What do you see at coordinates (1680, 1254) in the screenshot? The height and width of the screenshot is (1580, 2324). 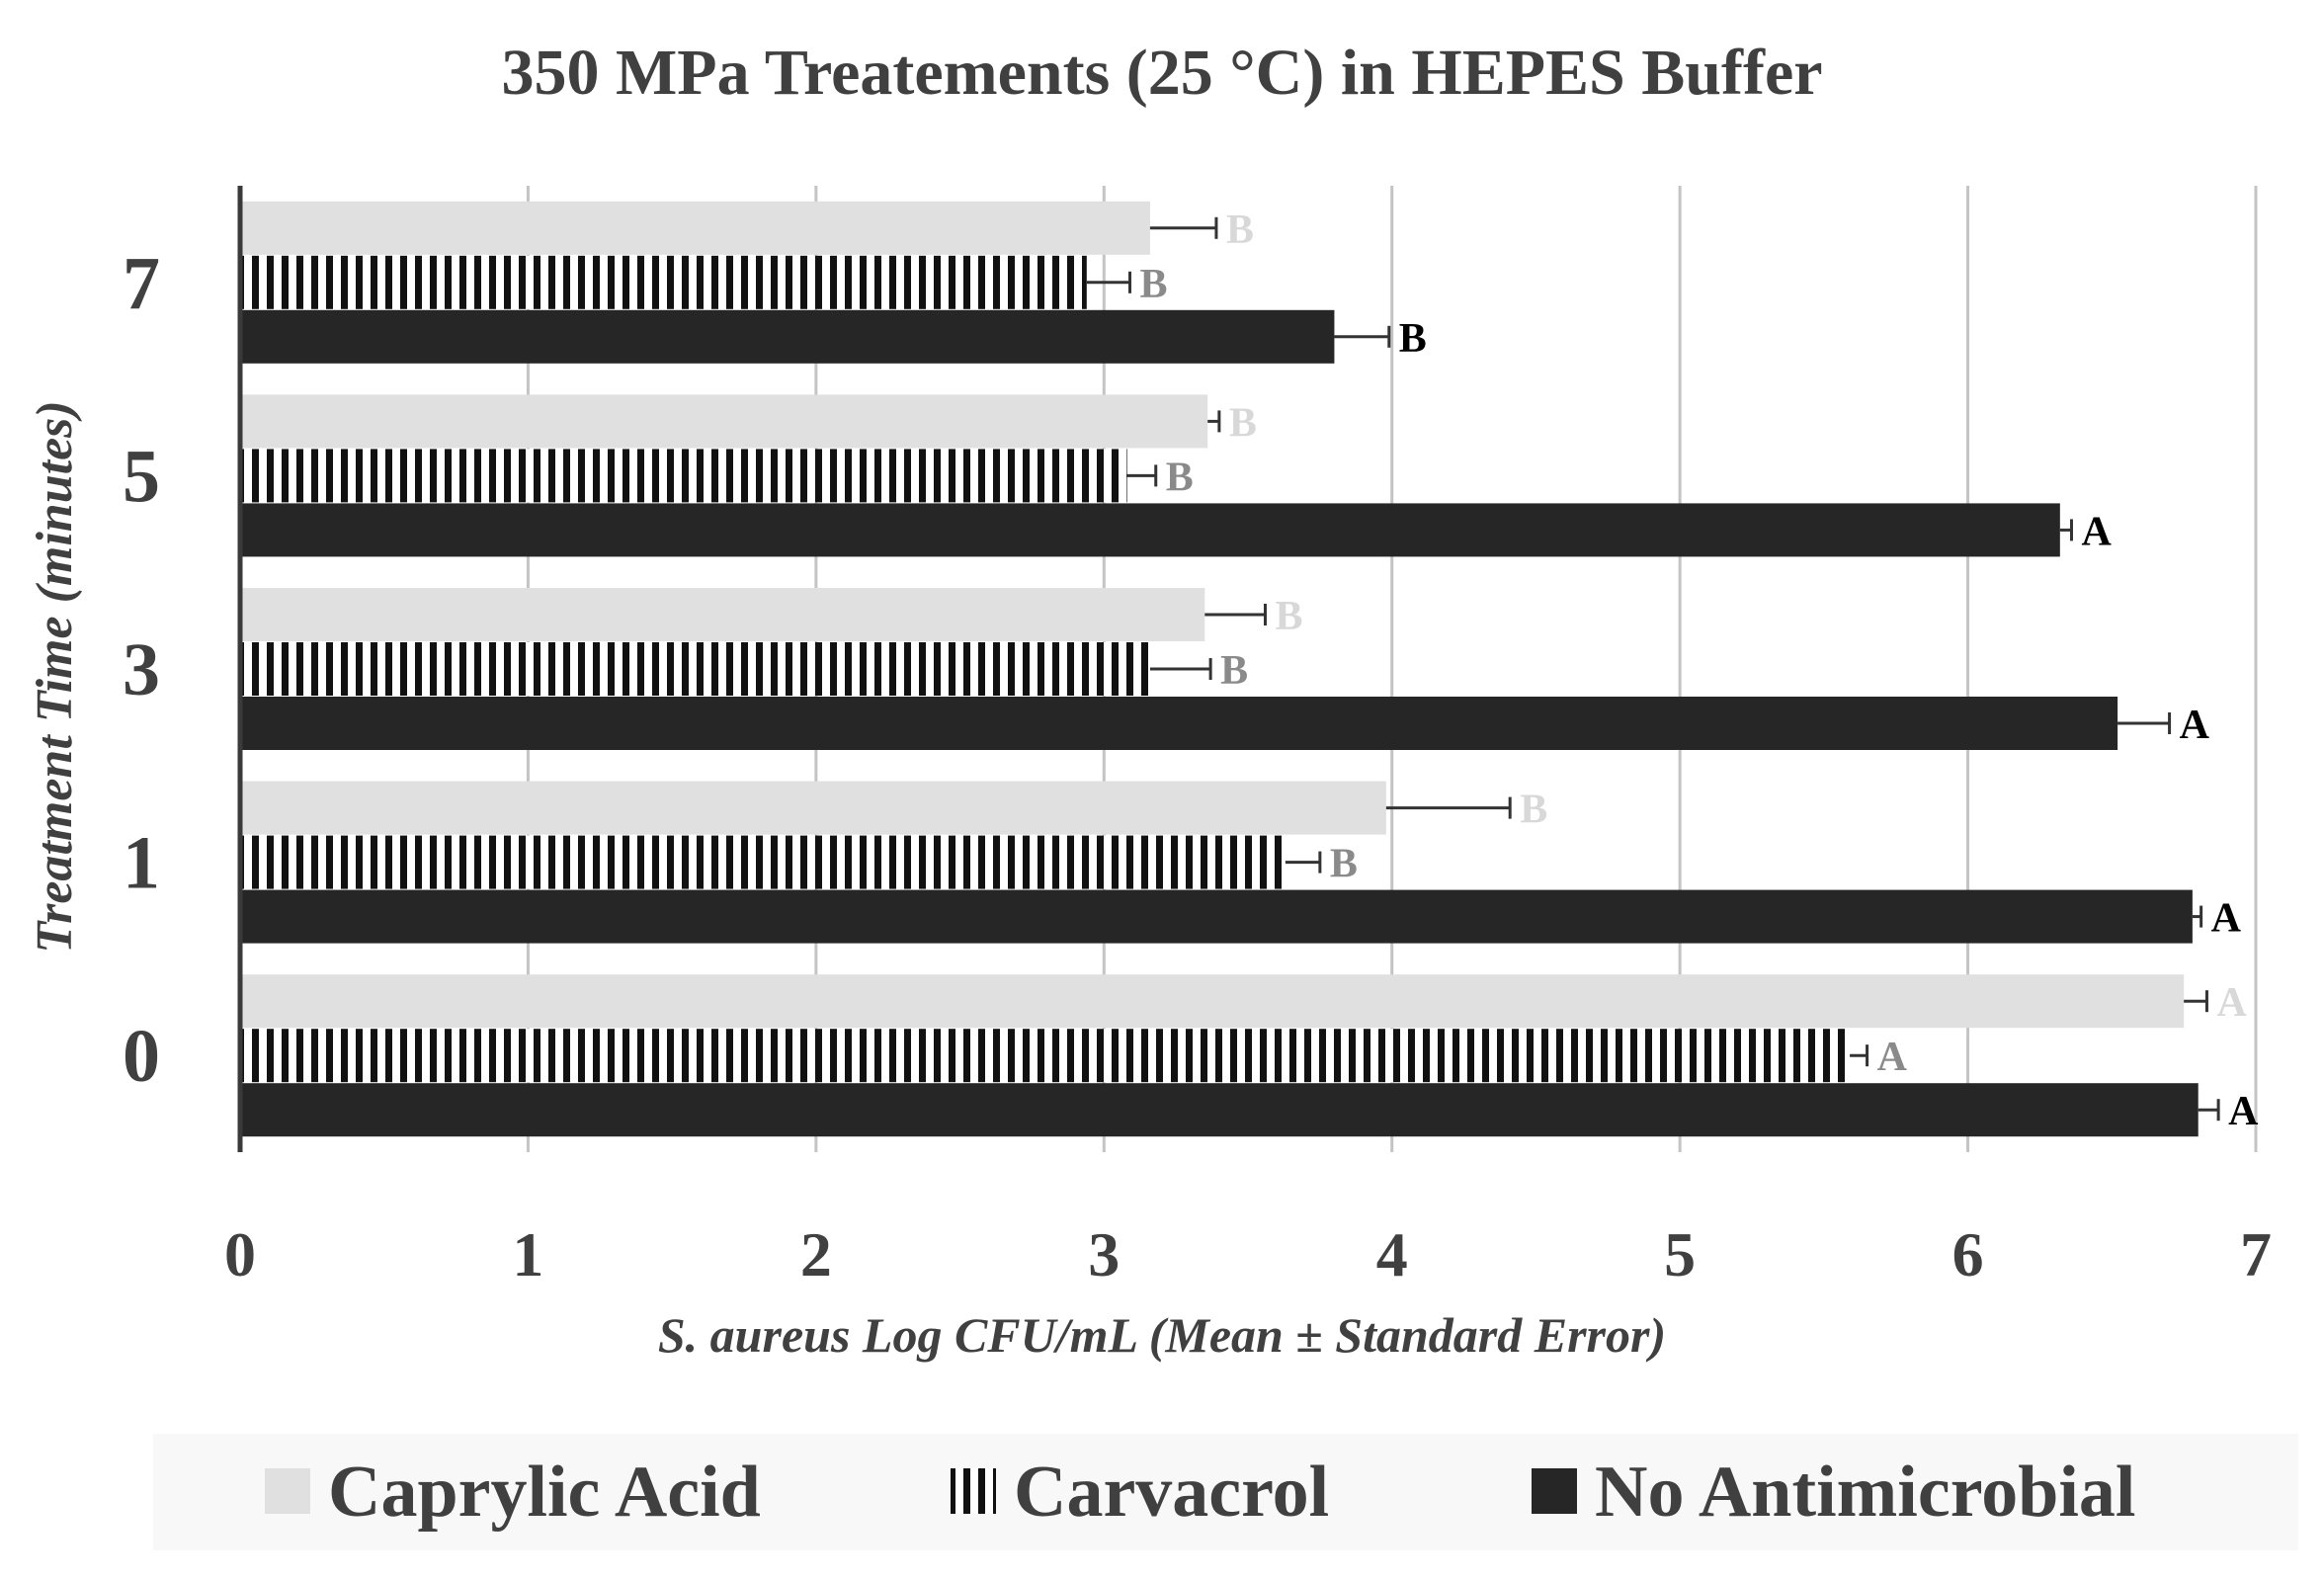 I see `x-tick-label: 5` at bounding box center [1680, 1254].